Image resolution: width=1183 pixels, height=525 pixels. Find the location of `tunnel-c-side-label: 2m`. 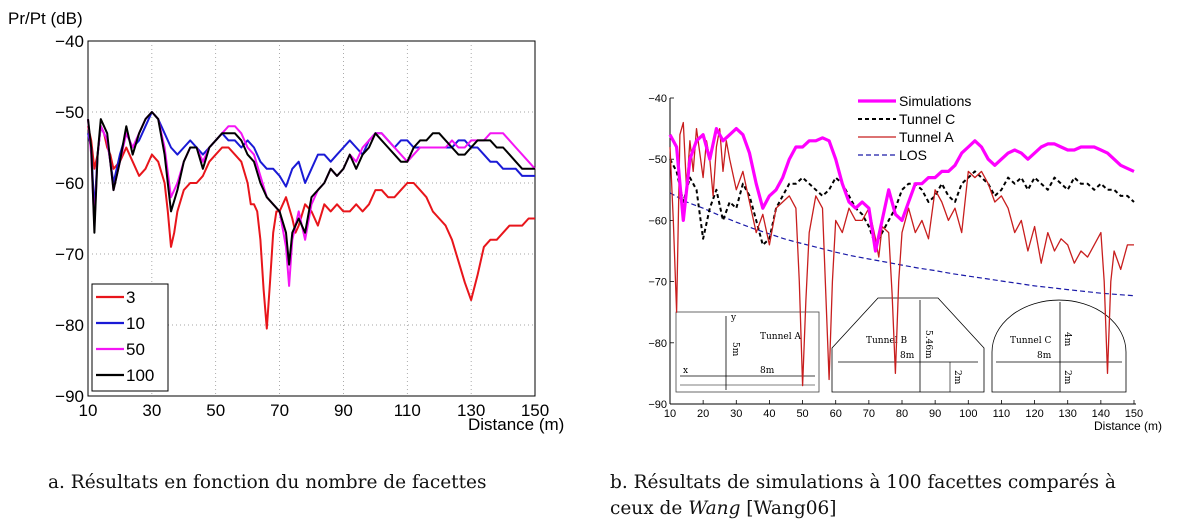

tunnel-c-side-label: 2m is located at coordinates (1067, 377).